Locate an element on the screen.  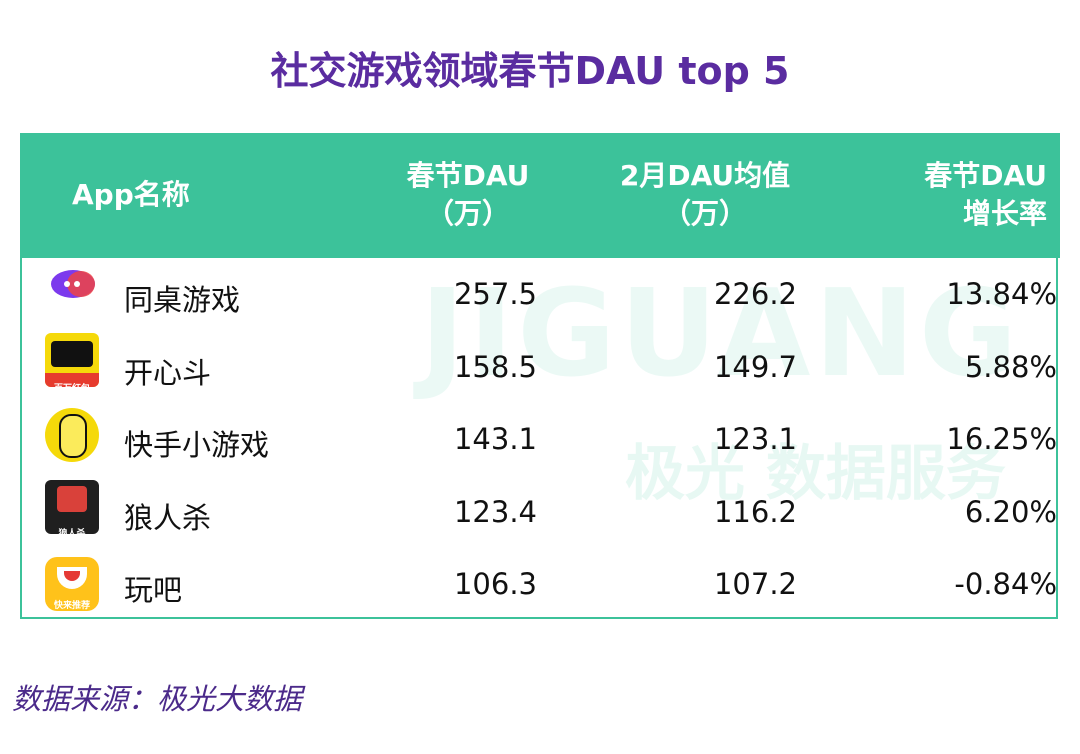
table-cell: 106.3 is located at coordinates (495, 584).